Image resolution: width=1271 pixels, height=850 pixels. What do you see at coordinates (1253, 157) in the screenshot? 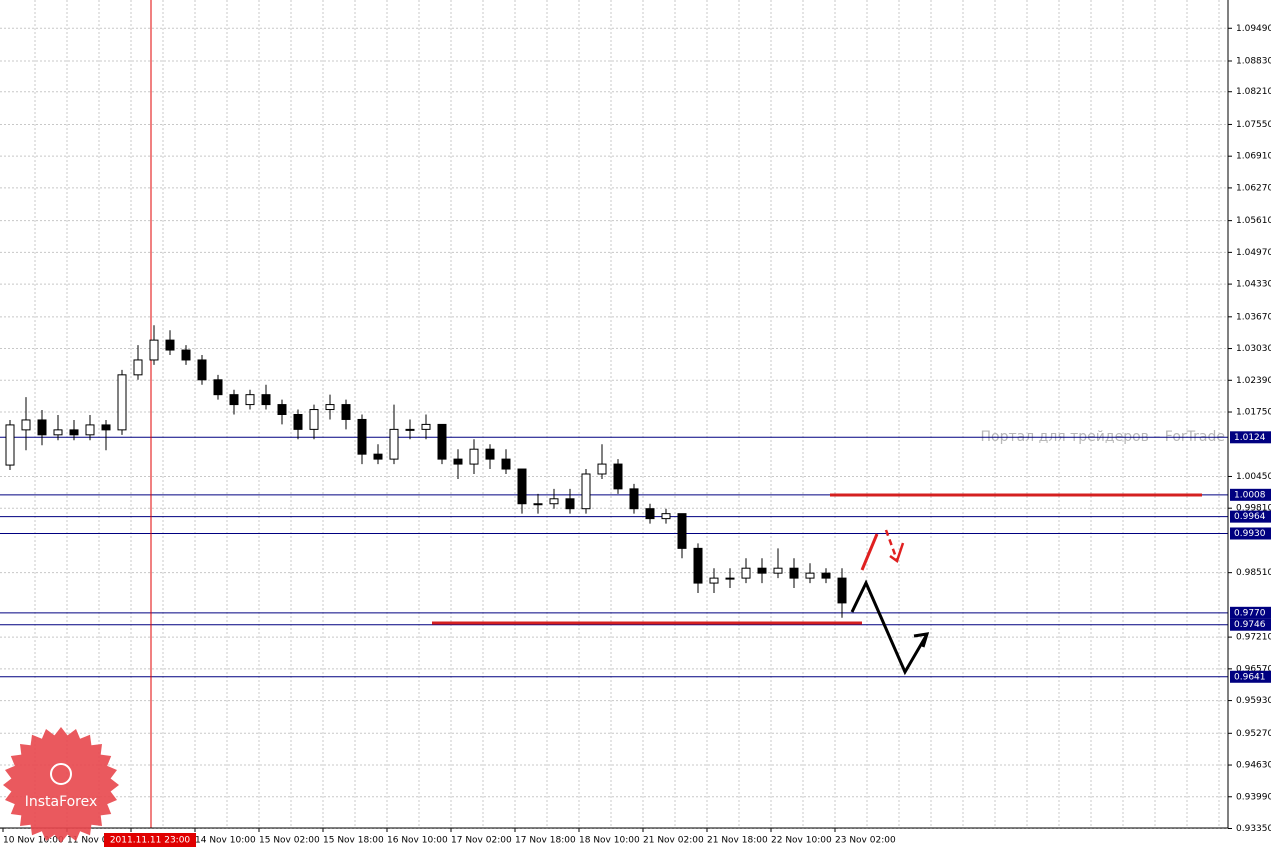
I see `y-tick-label: 1.06910` at bounding box center [1253, 157].